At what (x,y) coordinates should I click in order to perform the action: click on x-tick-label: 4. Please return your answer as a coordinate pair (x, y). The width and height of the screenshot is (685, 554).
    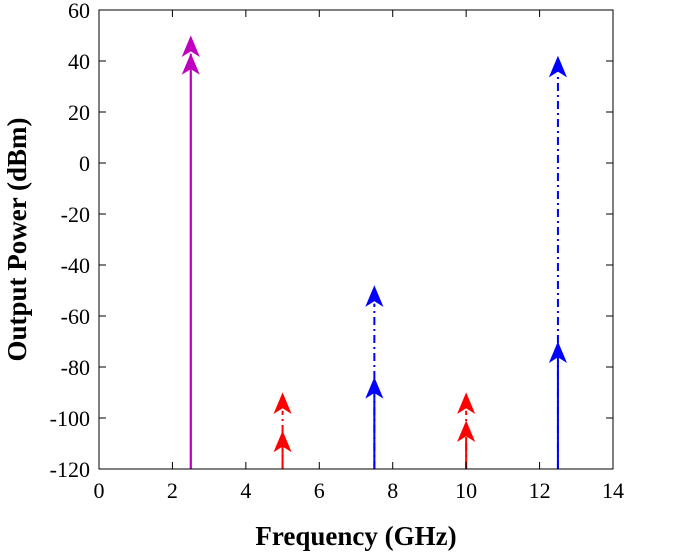
    Looking at the image, I should click on (245, 490).